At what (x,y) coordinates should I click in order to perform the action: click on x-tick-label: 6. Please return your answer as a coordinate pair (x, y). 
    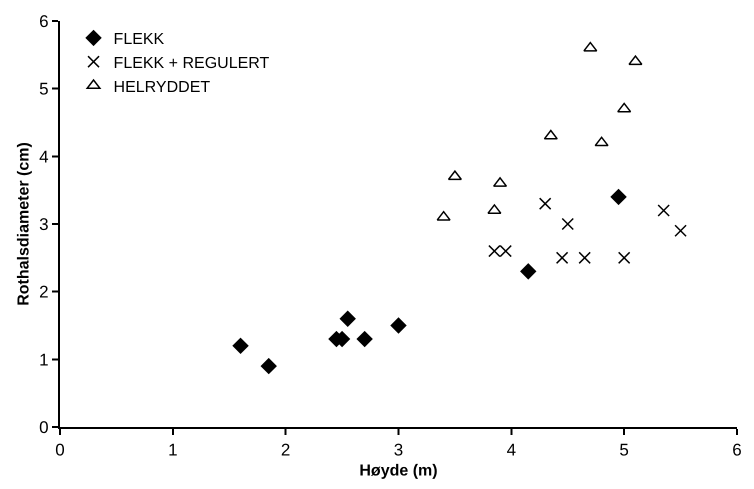
    Looking at the image, I should click on (737, 450).